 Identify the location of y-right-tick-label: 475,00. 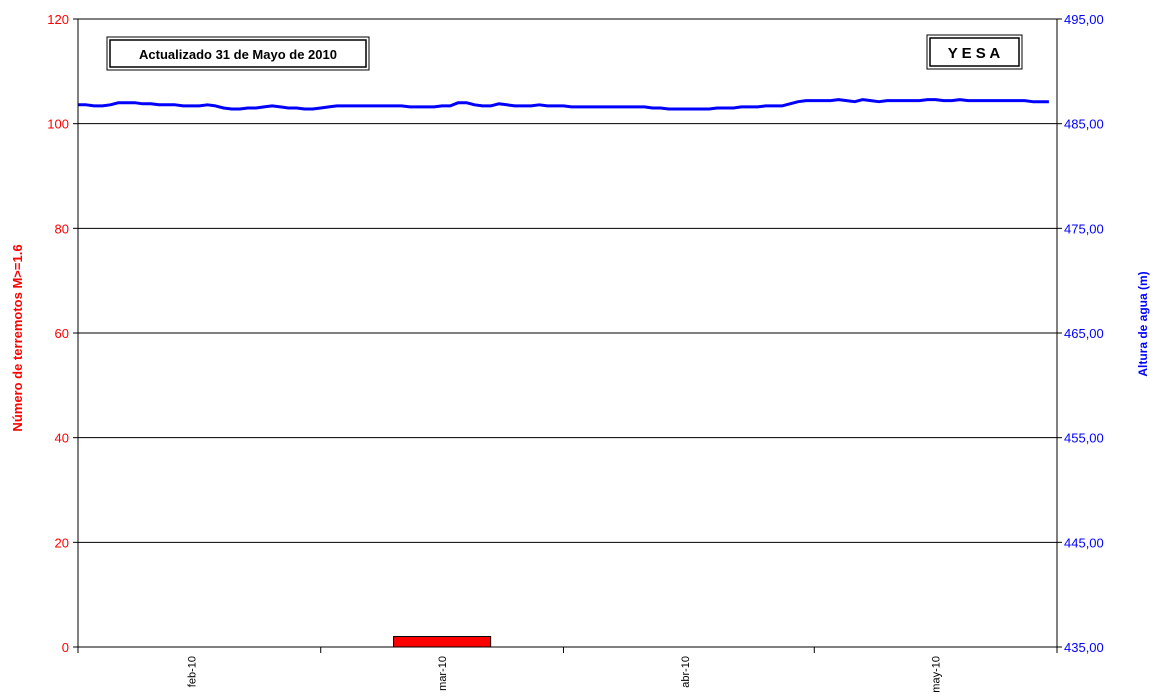
(1084, 228).